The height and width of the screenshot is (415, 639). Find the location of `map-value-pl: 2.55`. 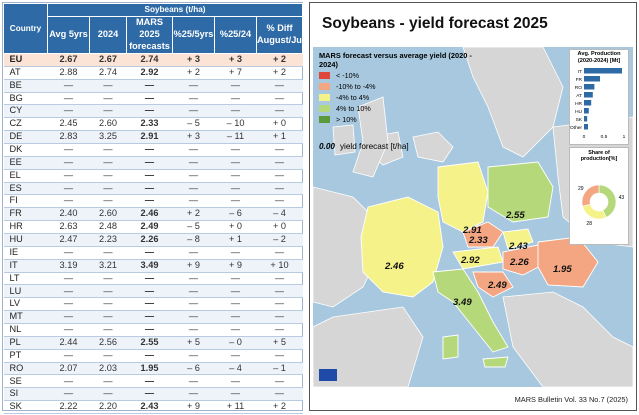

map-value-pl: 2.55 is located at coordinates (515, 215).